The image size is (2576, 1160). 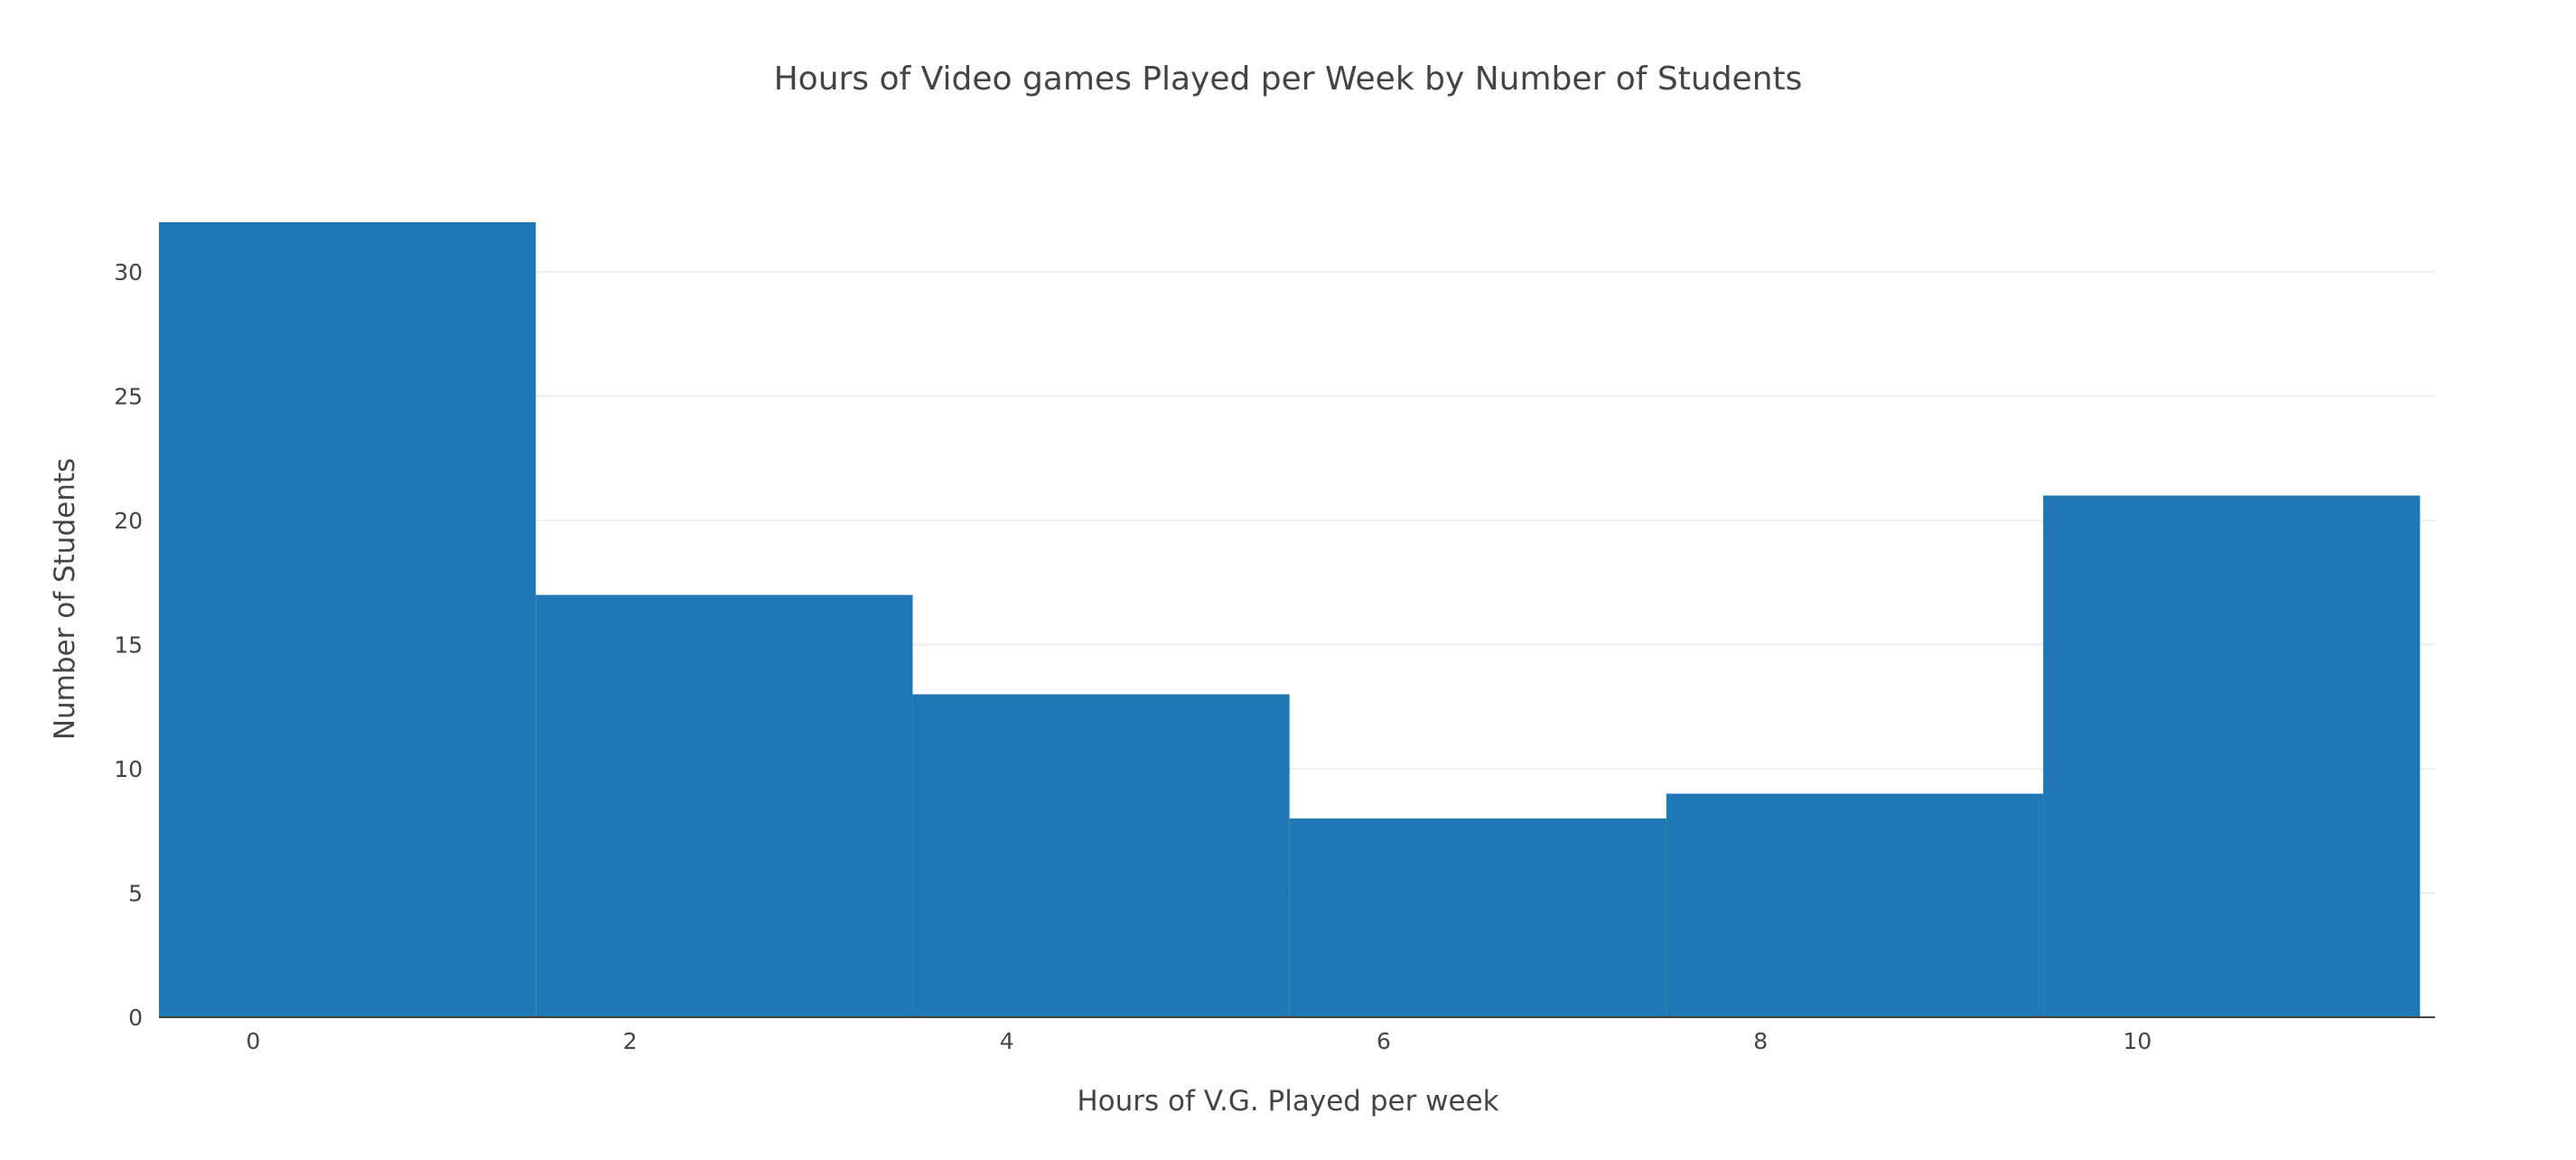 I want to click on y-tick-label: 10, so click(x=128, y=769).